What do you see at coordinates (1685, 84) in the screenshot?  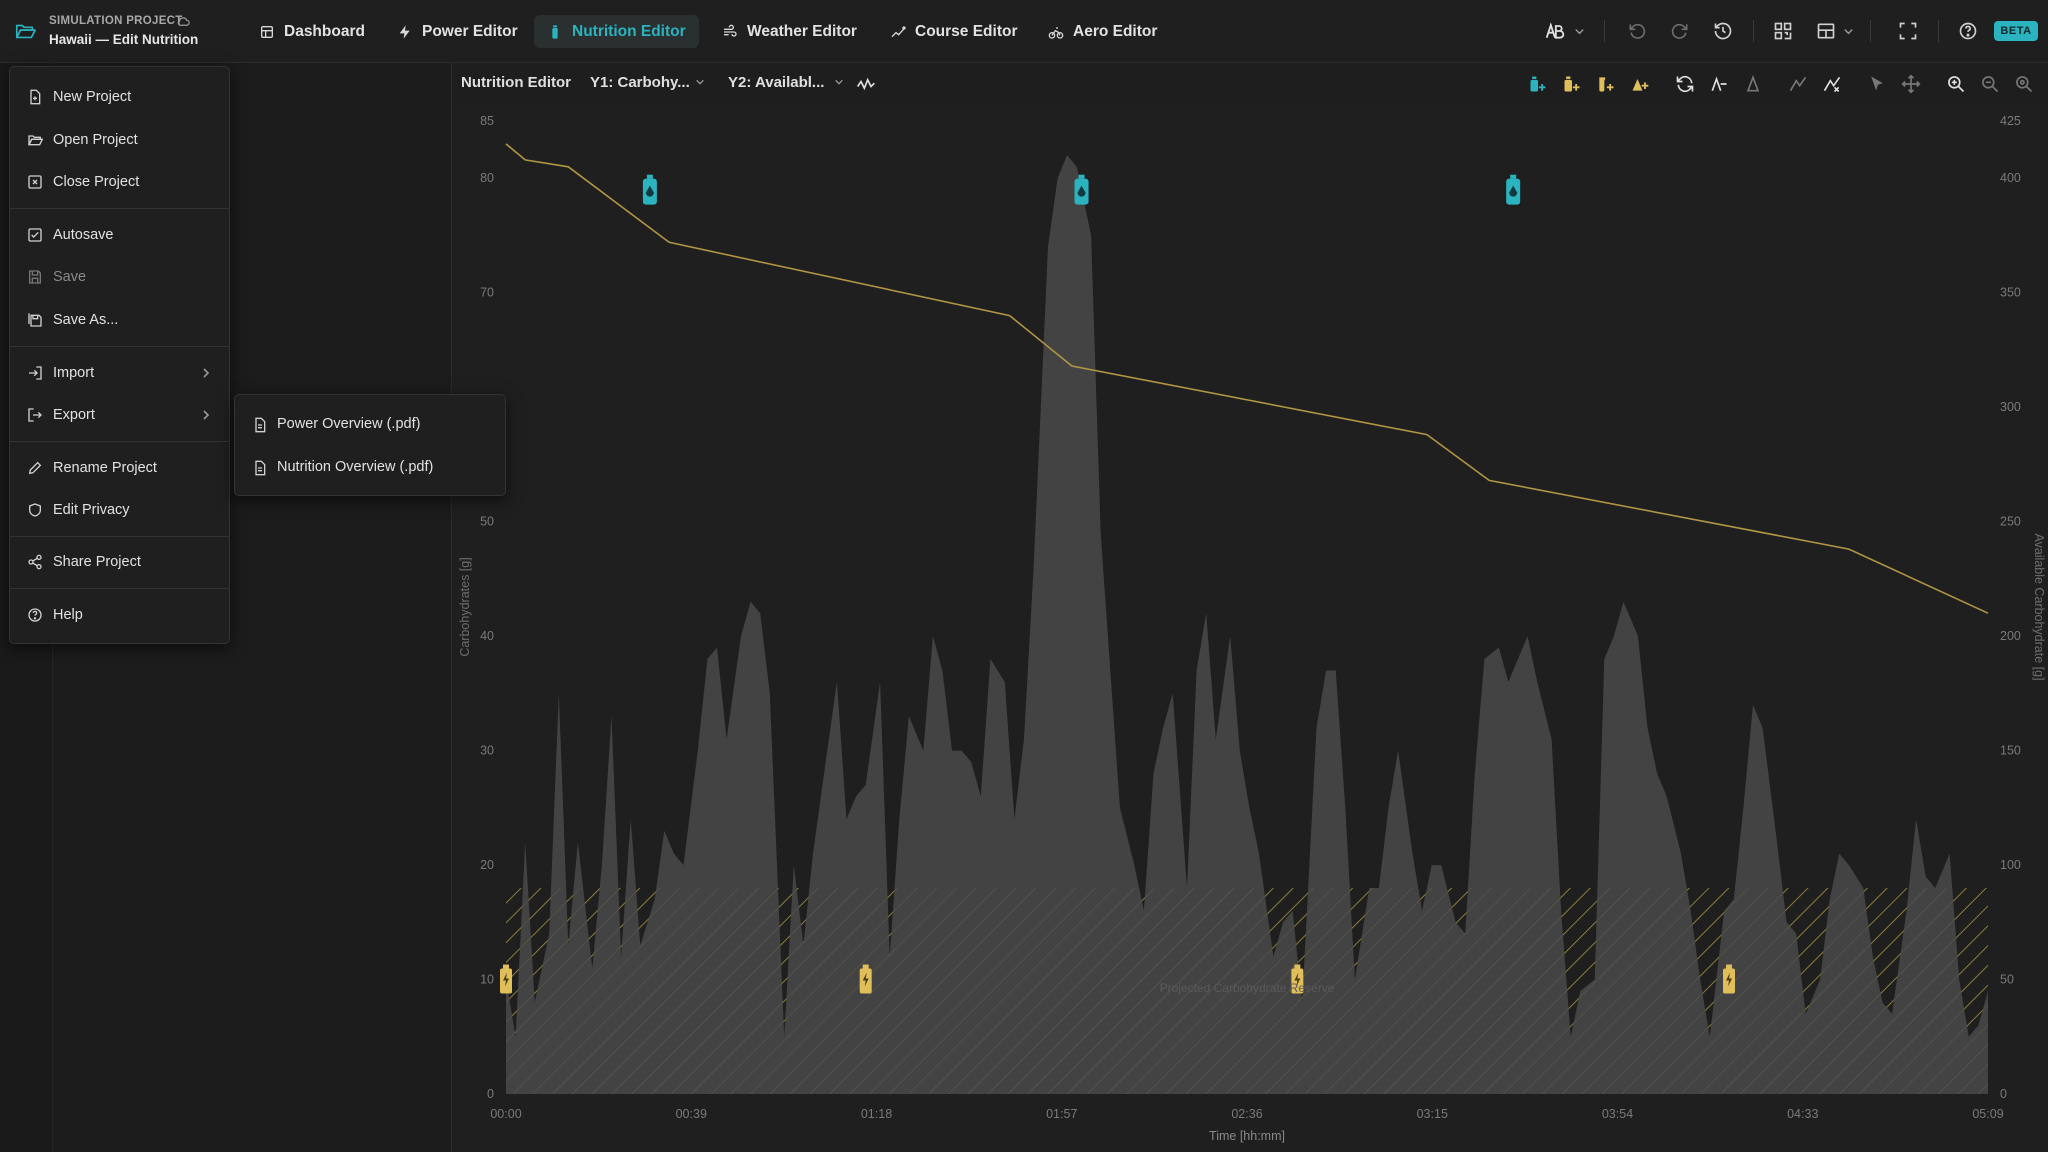 I see `refresh-button` at bounding box center [1685, 84].